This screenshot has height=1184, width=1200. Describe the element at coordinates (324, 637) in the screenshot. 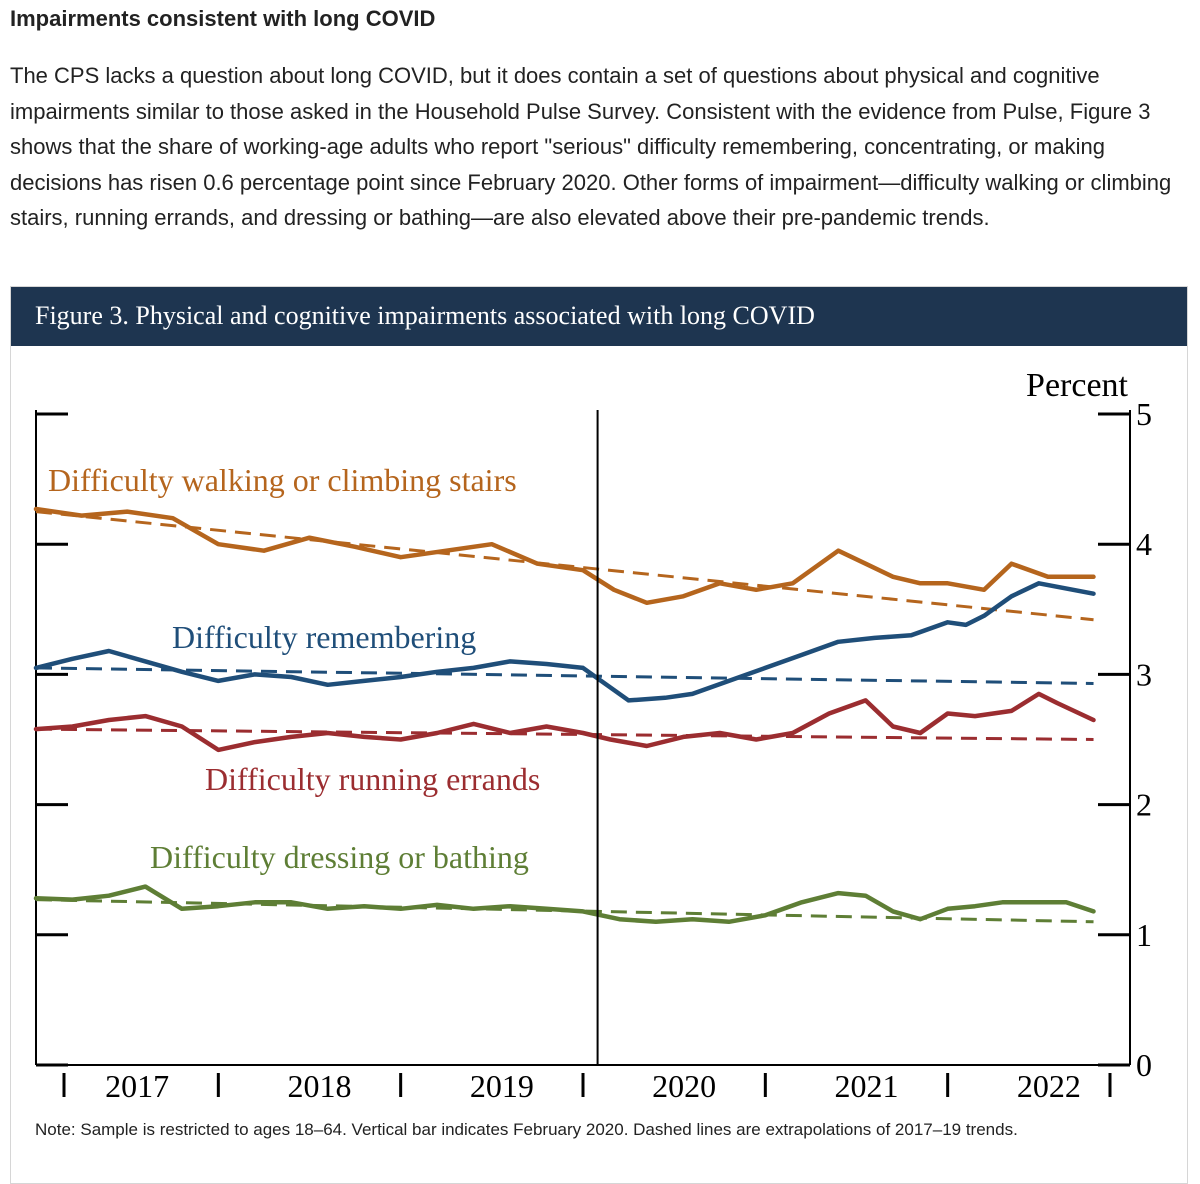

I see `series-label-remembering: Difficulty remembering` at that location.